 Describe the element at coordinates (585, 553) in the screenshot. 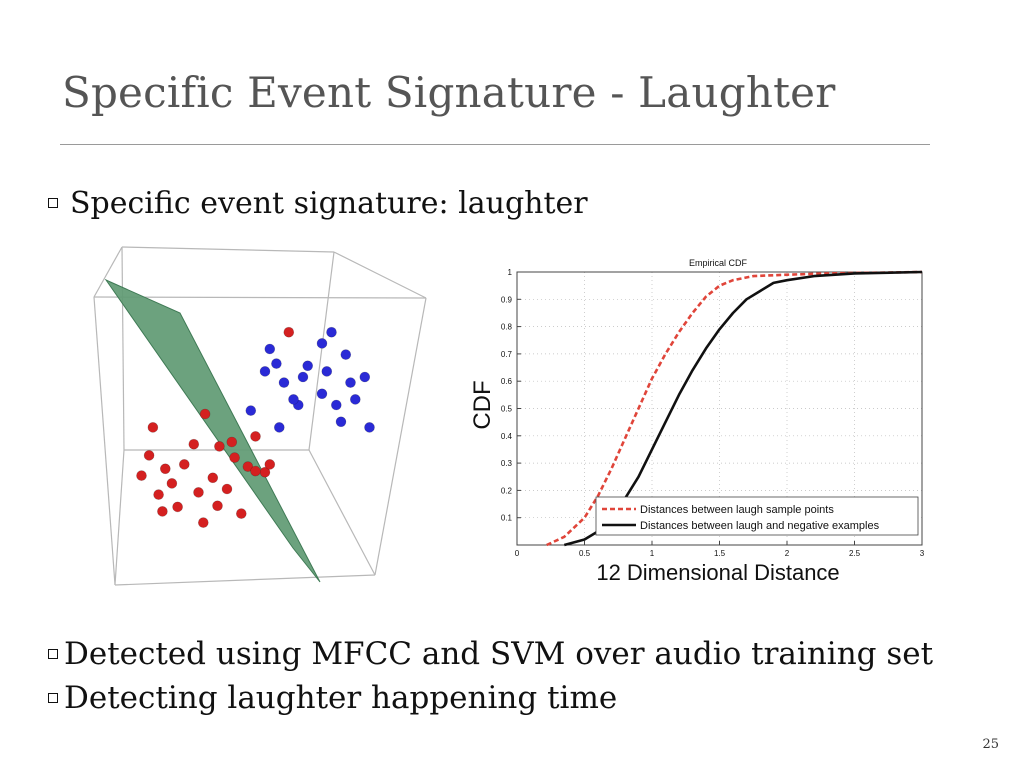

I see `x-tick-label: 0.5` at that location.